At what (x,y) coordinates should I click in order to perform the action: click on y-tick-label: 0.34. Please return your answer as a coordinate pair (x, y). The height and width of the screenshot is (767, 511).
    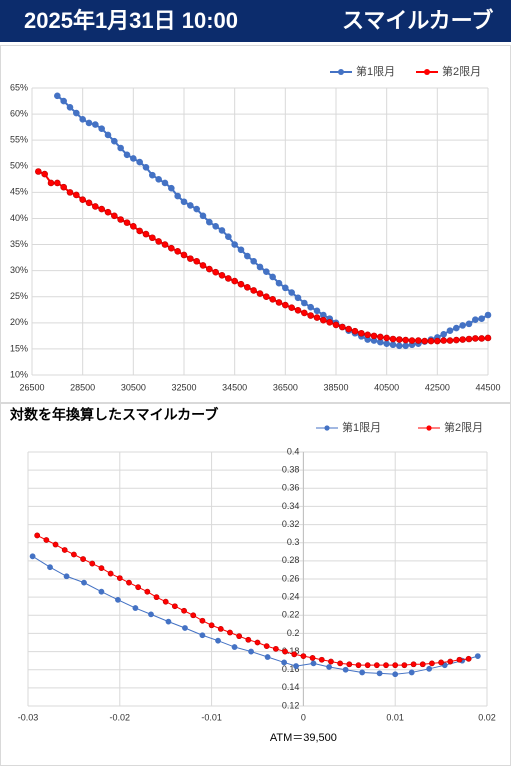
    Looking at the image, I should click on (291, 506).